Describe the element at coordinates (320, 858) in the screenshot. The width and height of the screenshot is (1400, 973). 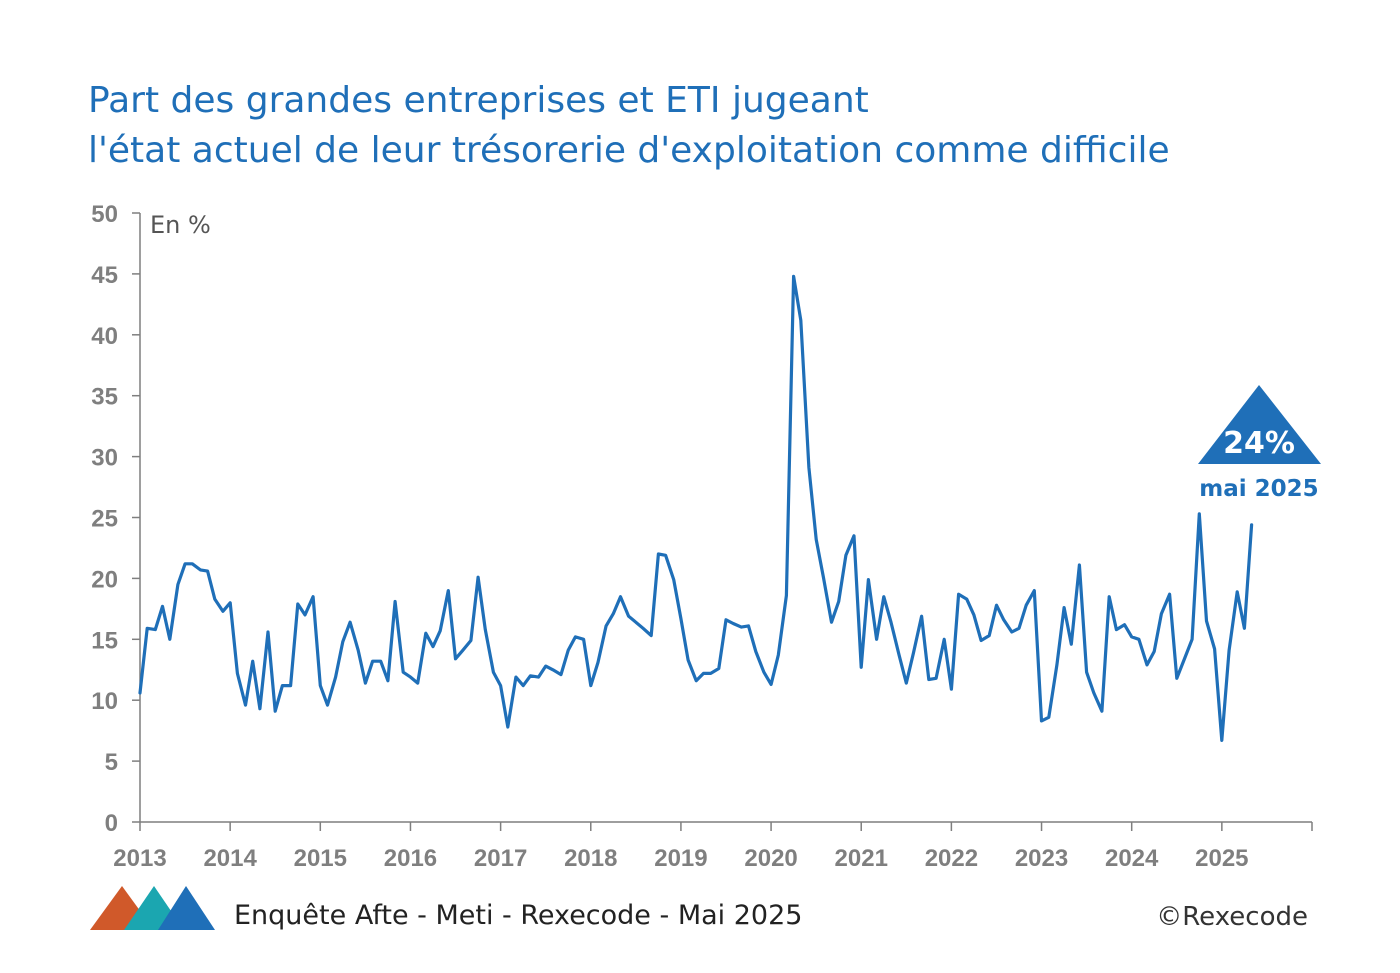
I see `x-tick-label: 2015` at that location.